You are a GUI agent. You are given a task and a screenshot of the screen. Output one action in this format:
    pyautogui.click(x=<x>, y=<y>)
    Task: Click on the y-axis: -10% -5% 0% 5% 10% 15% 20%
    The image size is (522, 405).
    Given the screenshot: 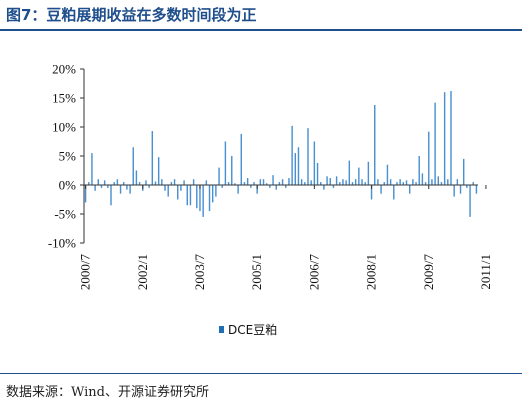 What is the action you would take?
    pyautogui.click(x=66, y=156)
    